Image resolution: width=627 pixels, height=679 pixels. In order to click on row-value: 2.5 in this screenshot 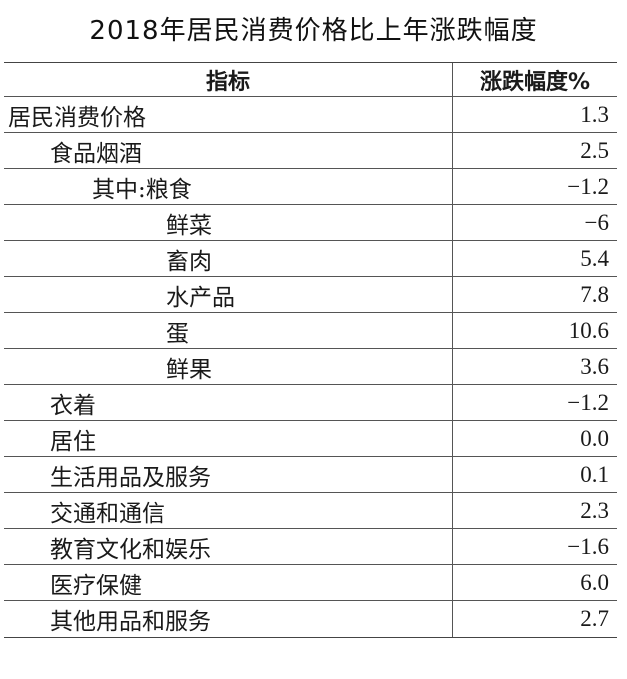, I will do `click(594, 150)`.